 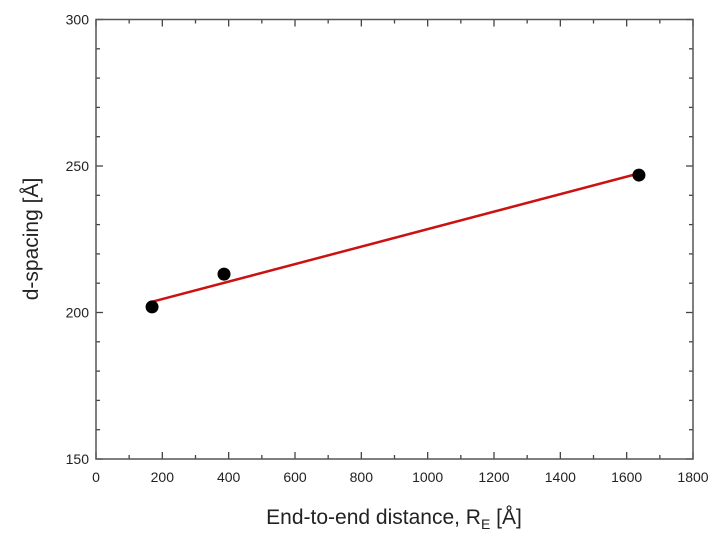 I want to click on y-tick-label: 250, so click(x=78, y=166).